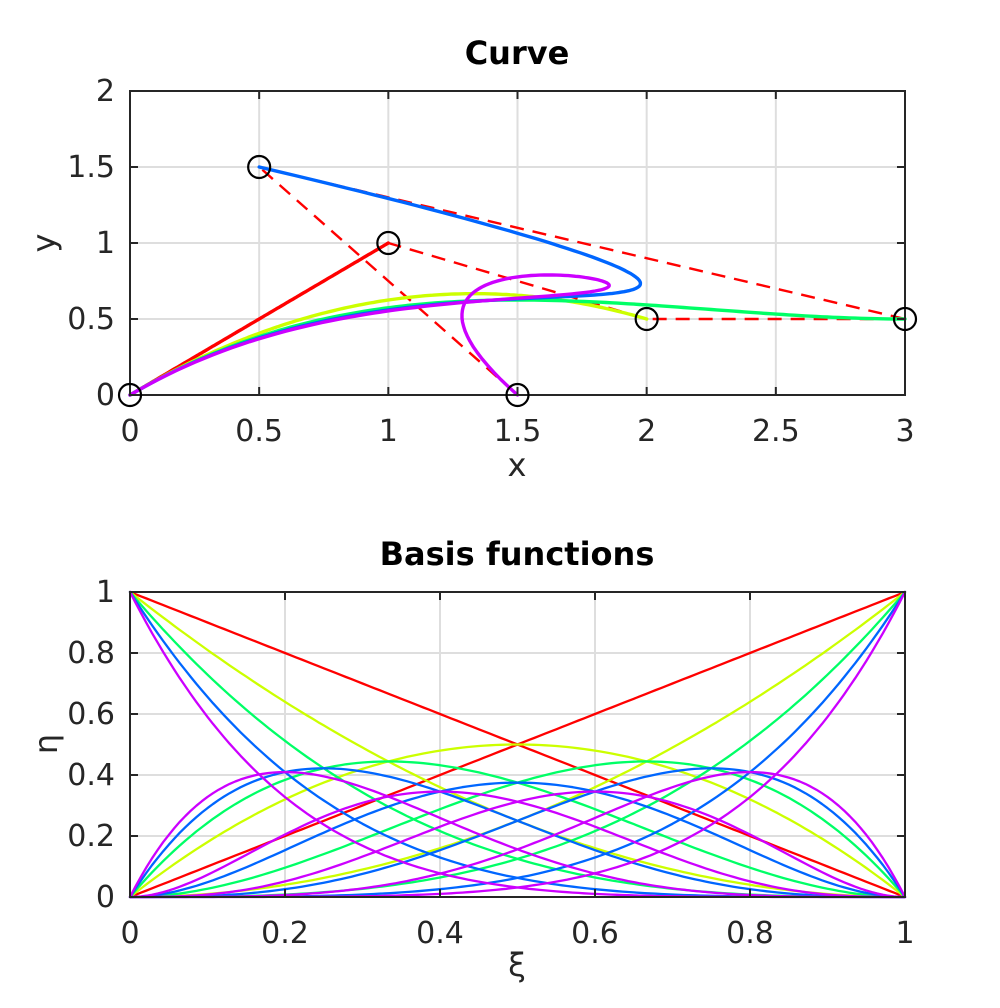 The height and width of the screenshot is (1008, 1000). Describe the element at coordinates (46, 744) in the screenshot. I see `basis-chart-ylabel: η` at that location.